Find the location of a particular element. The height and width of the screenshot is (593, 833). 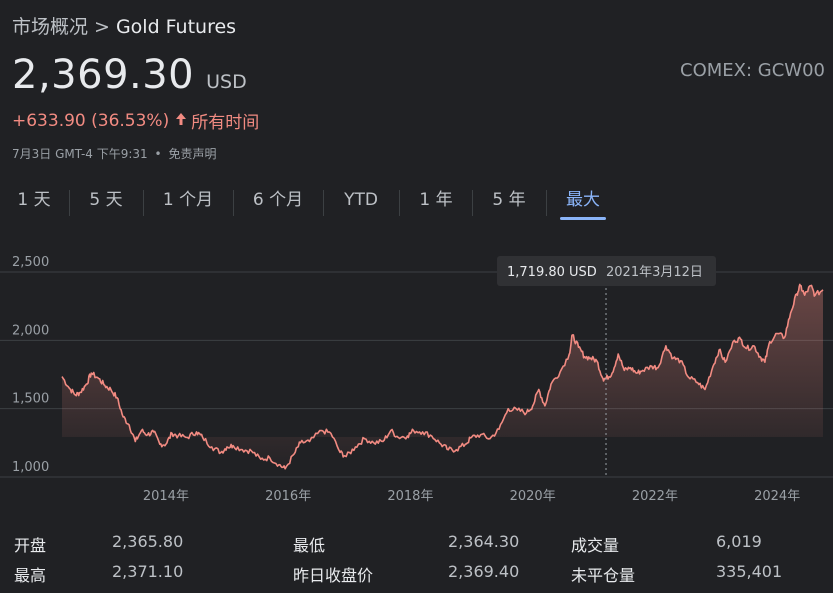

tab-label: YTD is located at coordinates (361, 200).